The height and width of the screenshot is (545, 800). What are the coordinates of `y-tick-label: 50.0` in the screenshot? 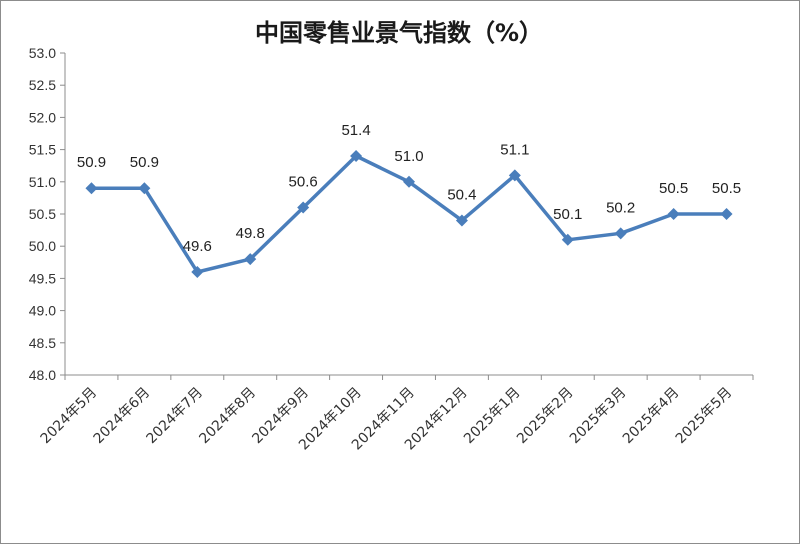 It's located at (42, 246).